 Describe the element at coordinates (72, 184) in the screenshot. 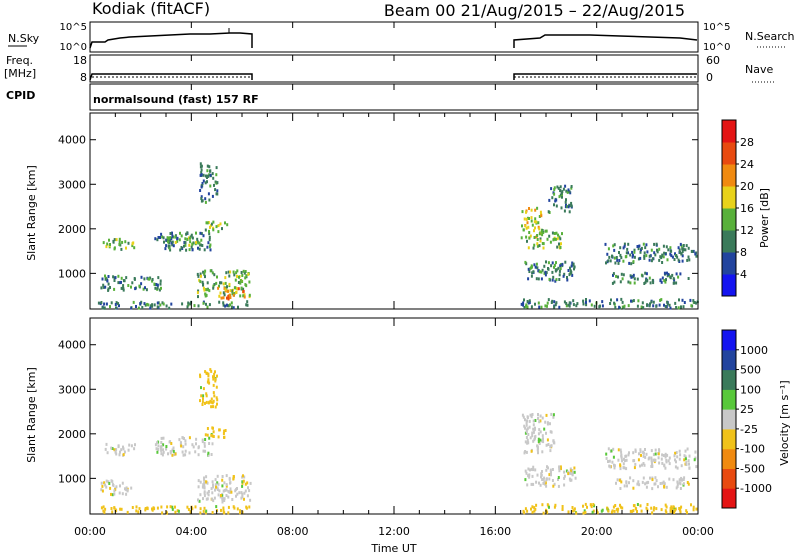

I see `y-tick-label: 3000` at that location.